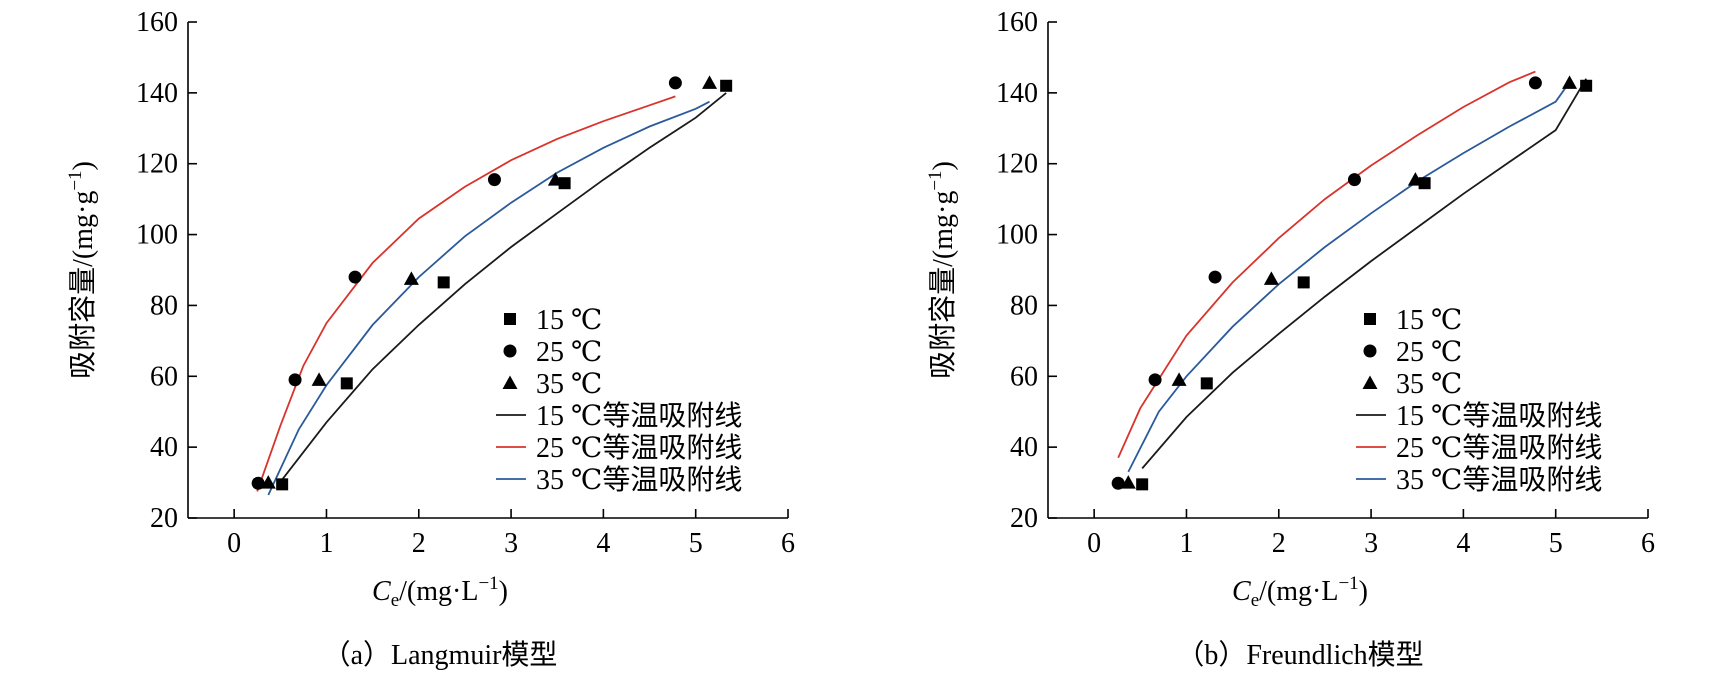 The width and height of the screenshot is (1709, 677). Describe the element at coordinates (1279, 543) in the screenshot. I see `x-tick-label: 2` at that location.